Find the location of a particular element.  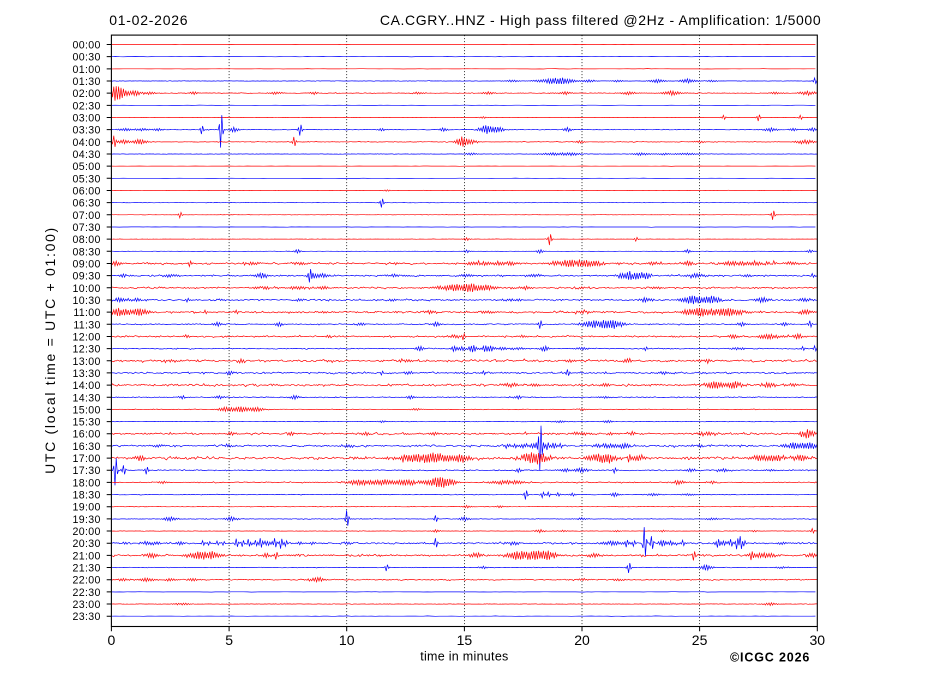

svg-text: 05:00 is located at coordinates (87, 167).